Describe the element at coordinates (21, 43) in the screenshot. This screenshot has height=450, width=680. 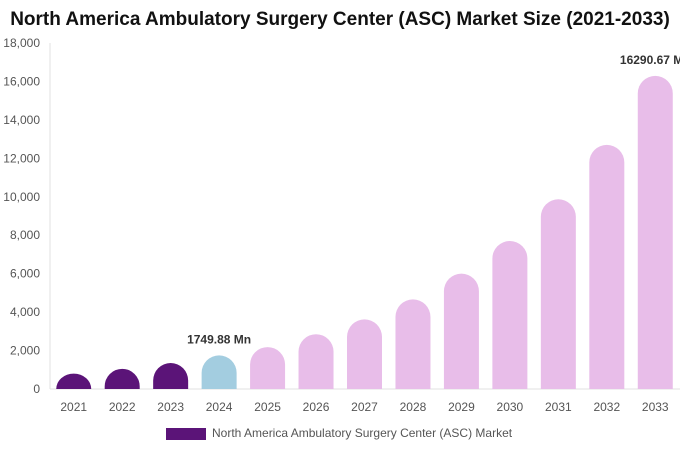
I see `y-tick-label: 18,000` at that location.